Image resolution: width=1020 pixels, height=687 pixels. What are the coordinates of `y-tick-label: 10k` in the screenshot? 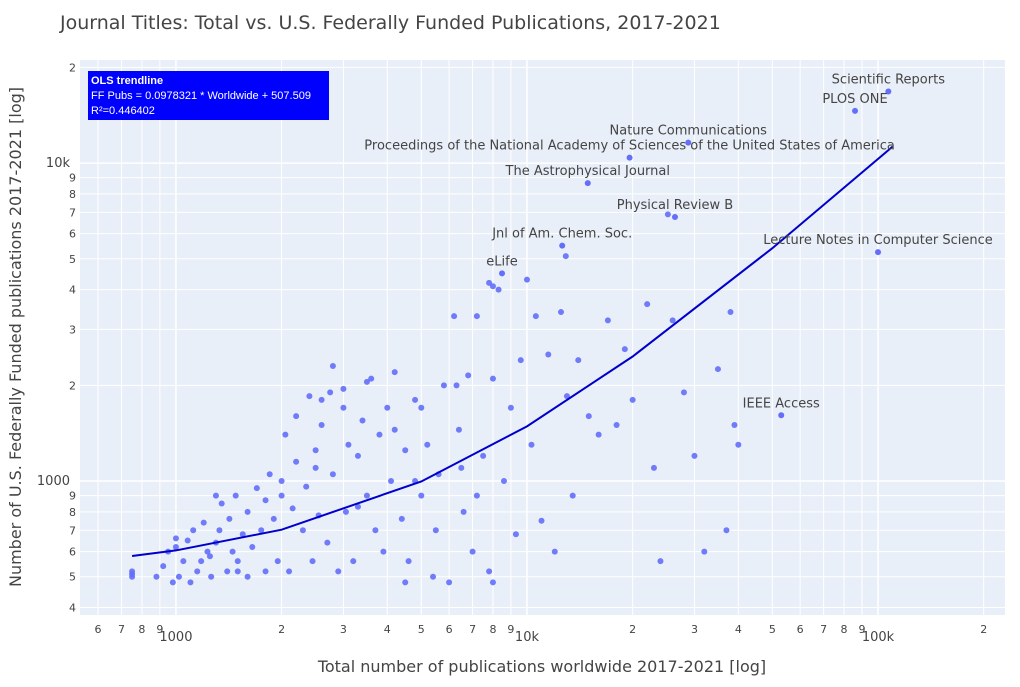 It's located at (58, 163).